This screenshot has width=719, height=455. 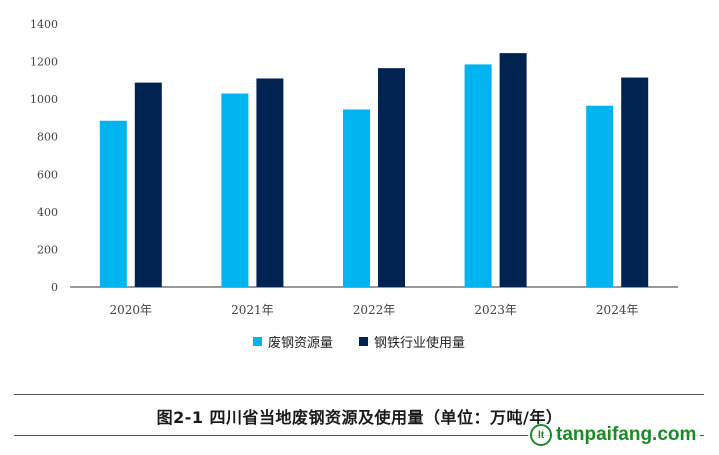 I want to click on legend-label-scrap-resource: 废钢资源量, so click(x=301, y=343).